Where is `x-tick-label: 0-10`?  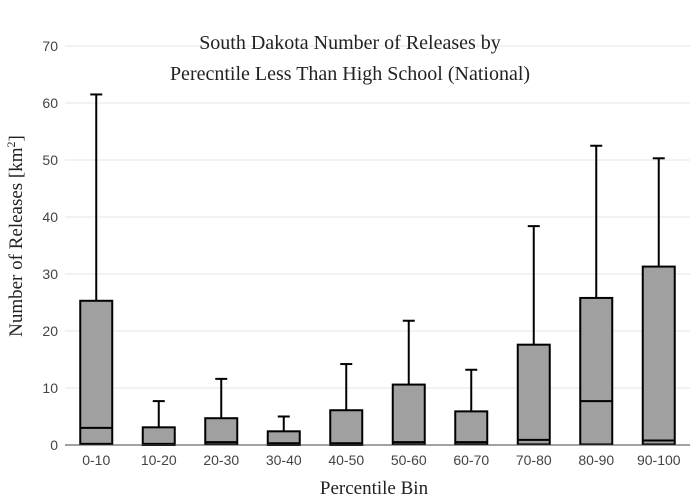 x-tick-label: 0-10 is located at coordinates (96, 460).